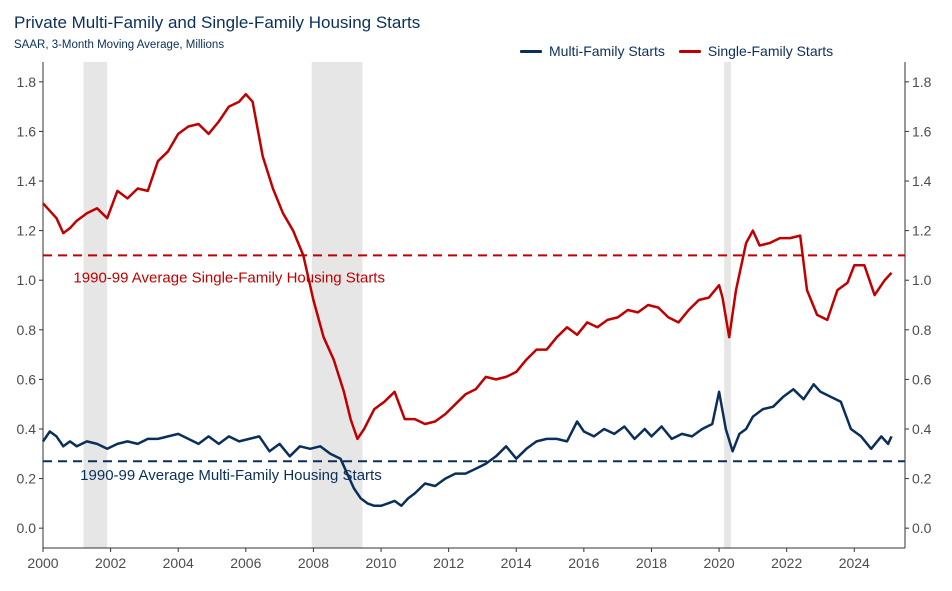  What do you see at coordinates (313, 563) in the screenshot?
I see `x-tick-label: 2008` at bounding box center [313, 563].